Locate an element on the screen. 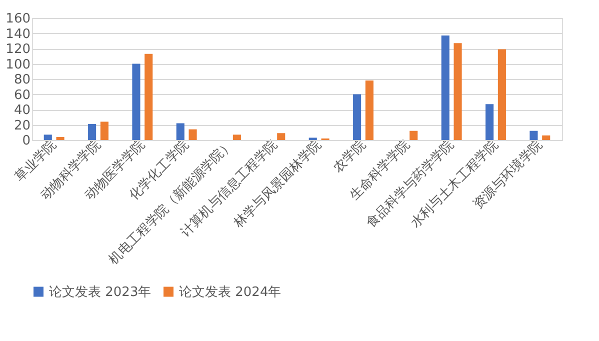  y-tick-label: 120 is located at coordinates (18, 49).